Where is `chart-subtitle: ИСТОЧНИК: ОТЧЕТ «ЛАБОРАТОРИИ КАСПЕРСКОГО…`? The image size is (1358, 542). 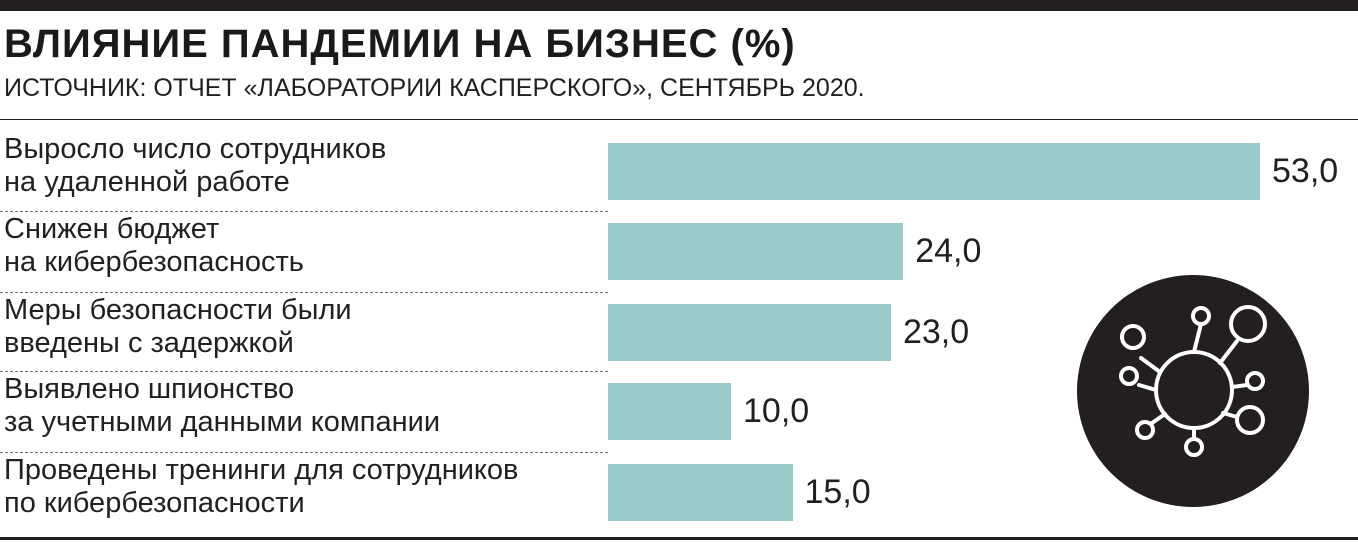
chart-subtitle: ИСТОЧНИК: ОТЧЕТ «ЛАБОРАТОРИИ КАСПЕРСКОГО… is located at coordinates (434, 88).